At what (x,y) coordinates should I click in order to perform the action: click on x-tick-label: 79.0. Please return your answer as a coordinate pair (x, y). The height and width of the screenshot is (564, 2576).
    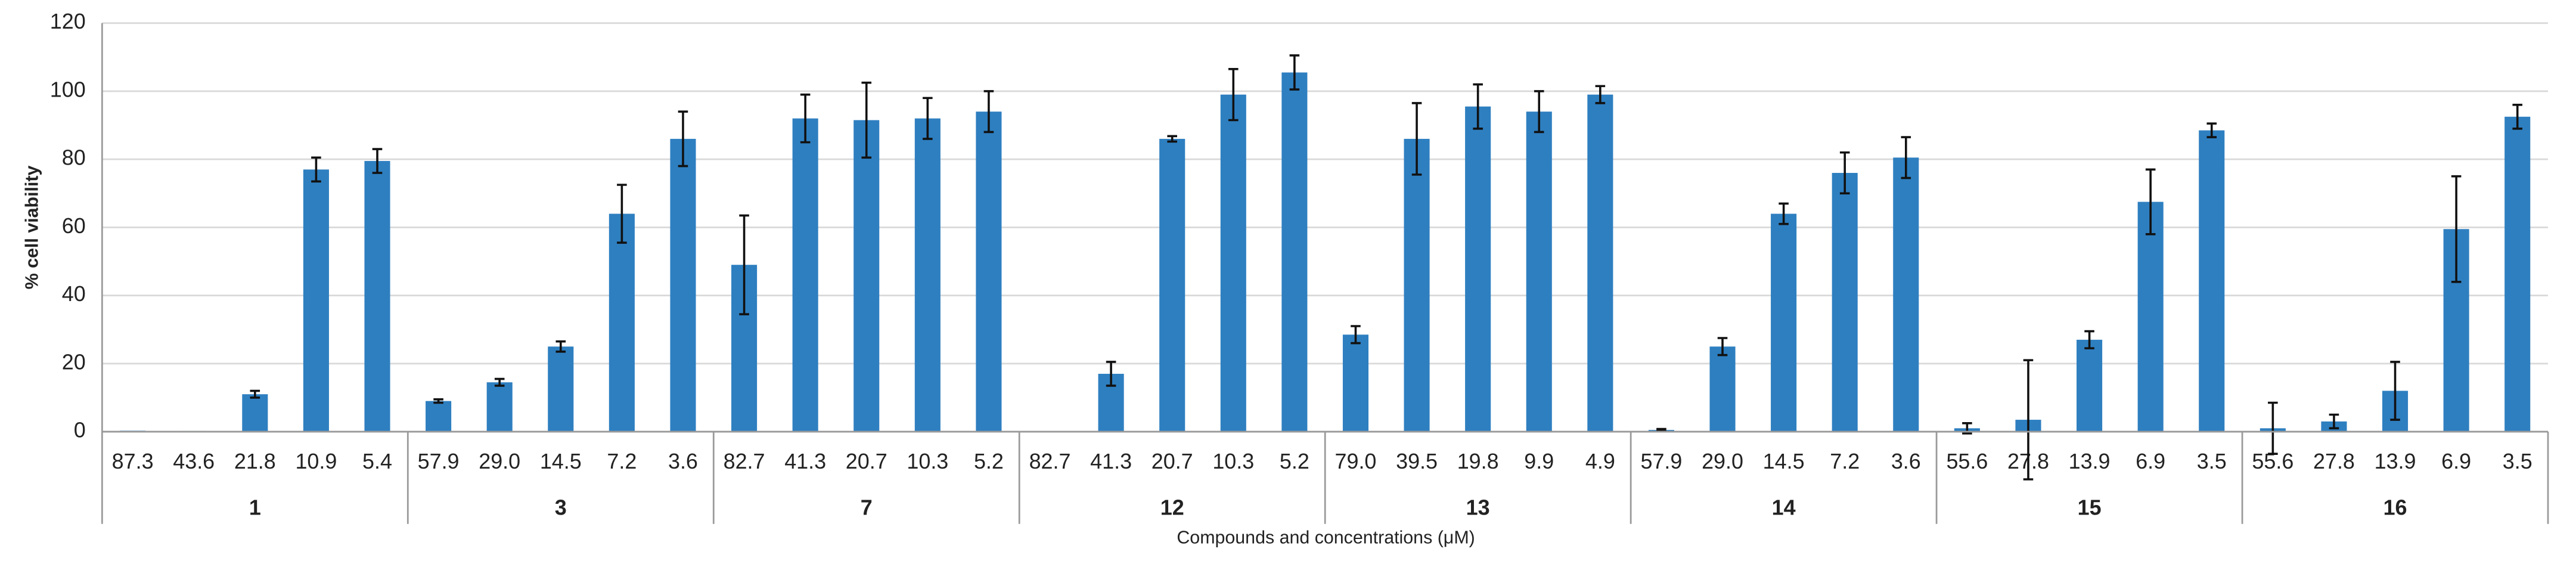
    Looking at the image, I should click on (1356, 461).